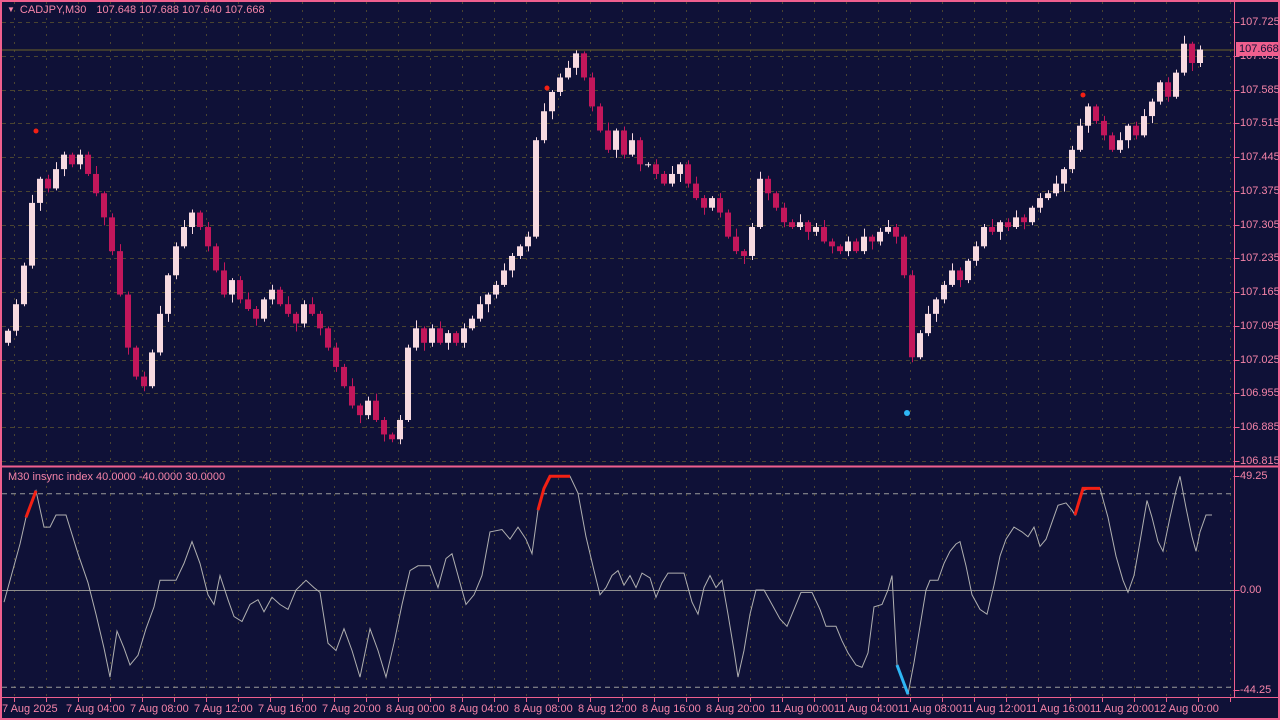 Image resolution: width=1280 pixels, height=720 pixels. I want to click on current-price-value: 107.668, so click(1259, 49).